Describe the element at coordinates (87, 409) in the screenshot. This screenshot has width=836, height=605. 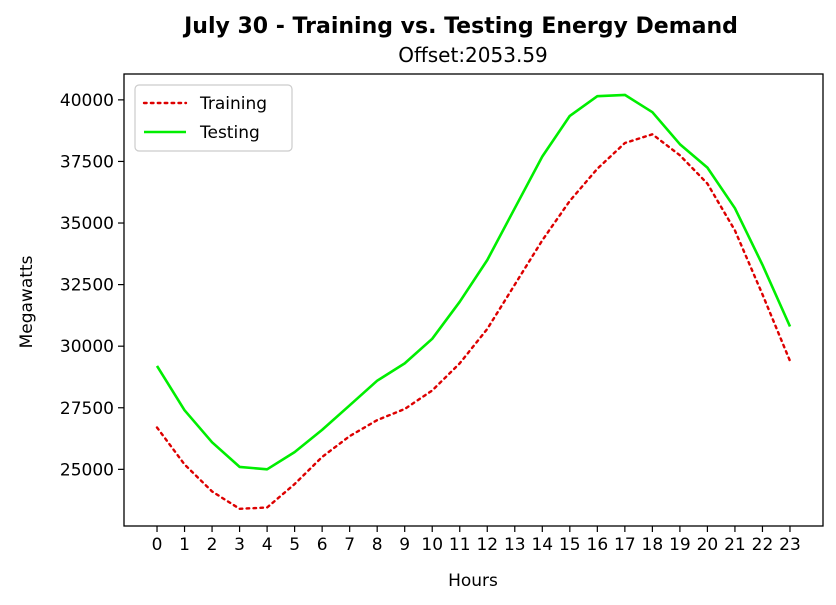
I see `y-tick-label: 27500` at that location.